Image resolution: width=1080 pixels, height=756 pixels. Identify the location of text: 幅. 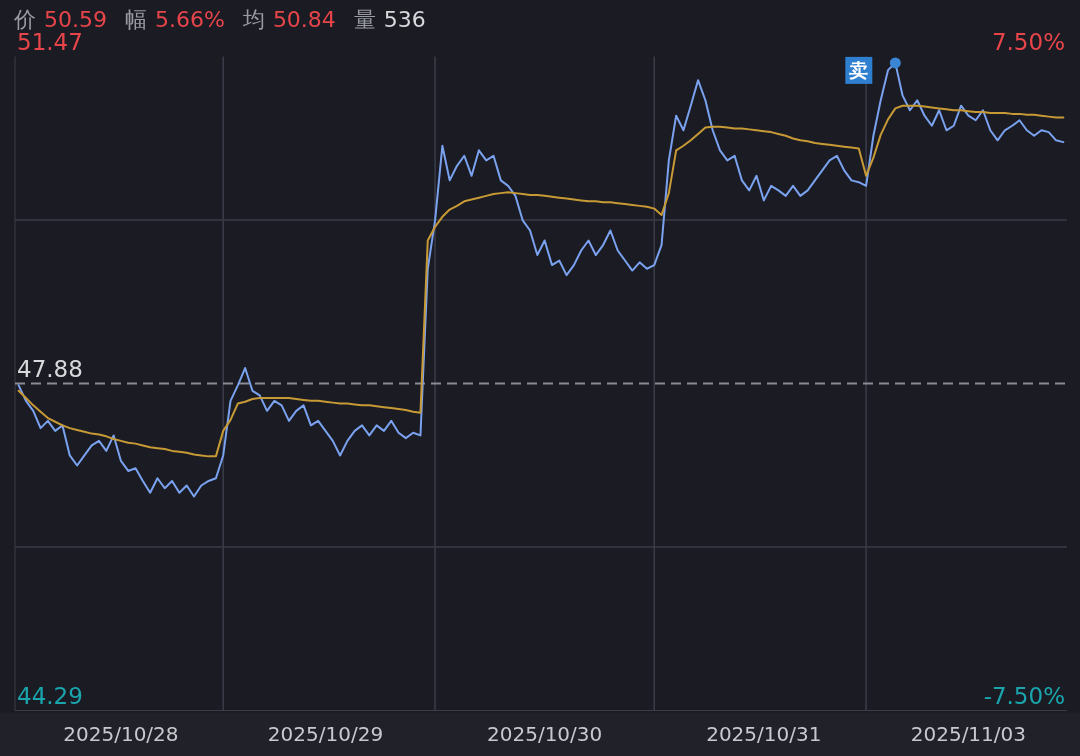
(135, 19).